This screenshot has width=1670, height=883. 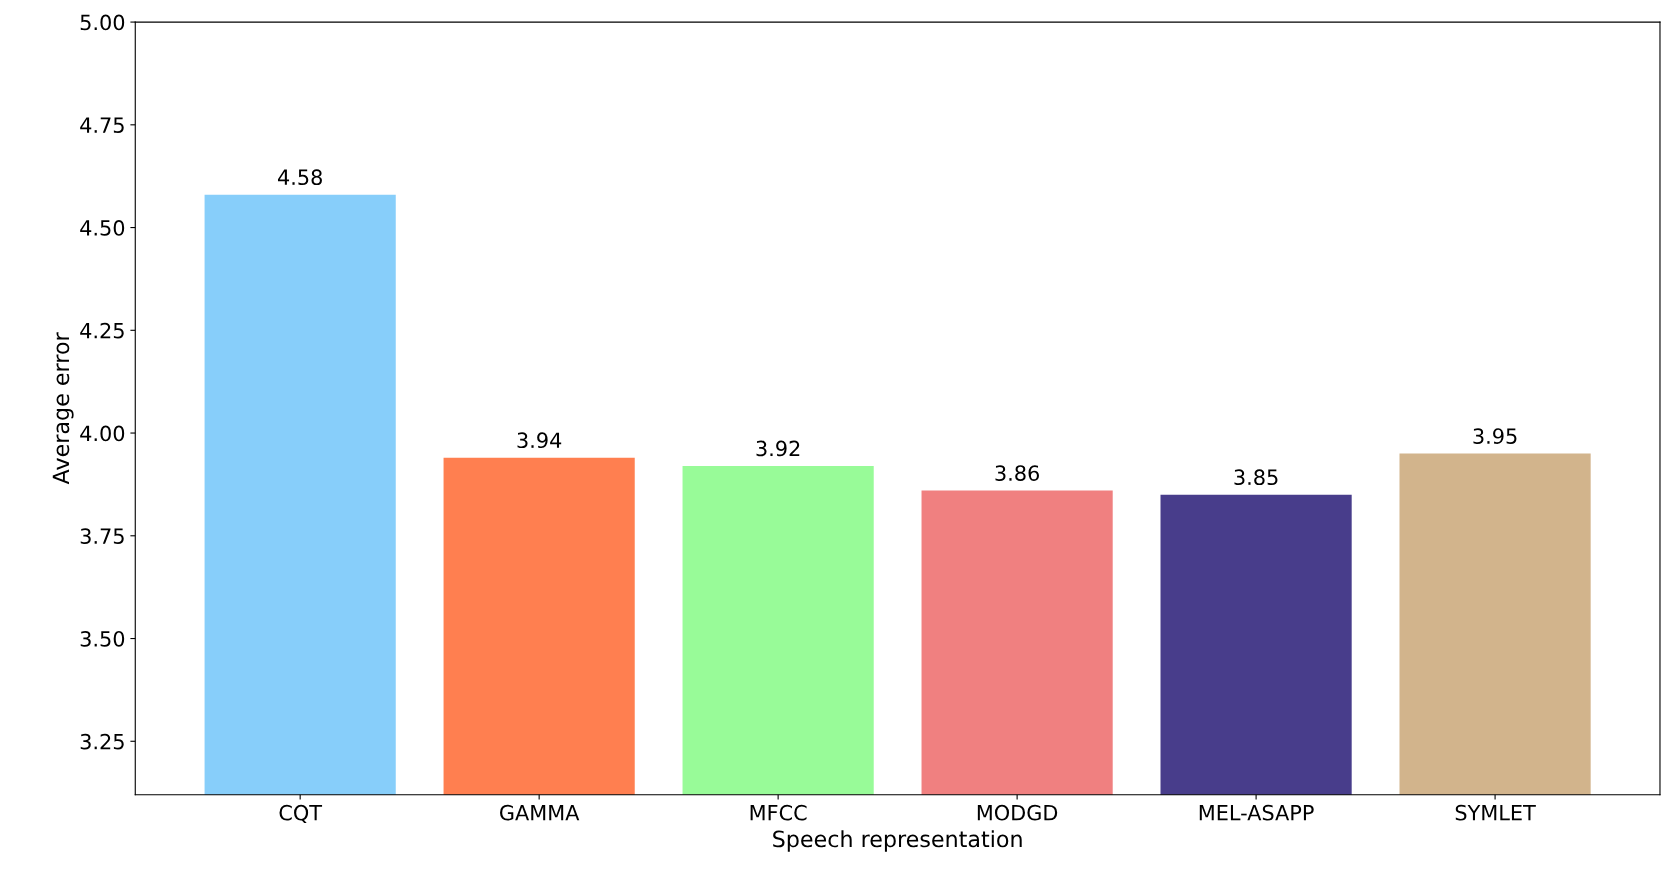 What do you see at coordinates (102, 741) in the screenshot?
I see `y-tick-label: 3.25` at bounding box center [102, 741].